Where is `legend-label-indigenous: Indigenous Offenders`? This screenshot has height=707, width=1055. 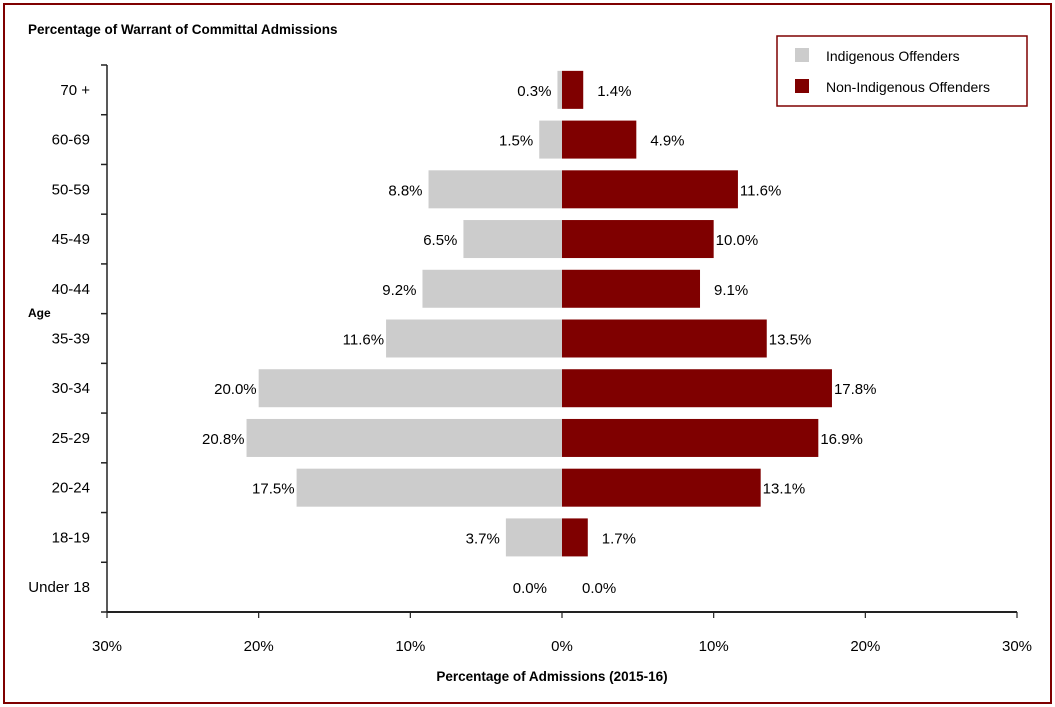
legend-label-indigenous: Indigenous Offenders is located at coordinates (893, 56).